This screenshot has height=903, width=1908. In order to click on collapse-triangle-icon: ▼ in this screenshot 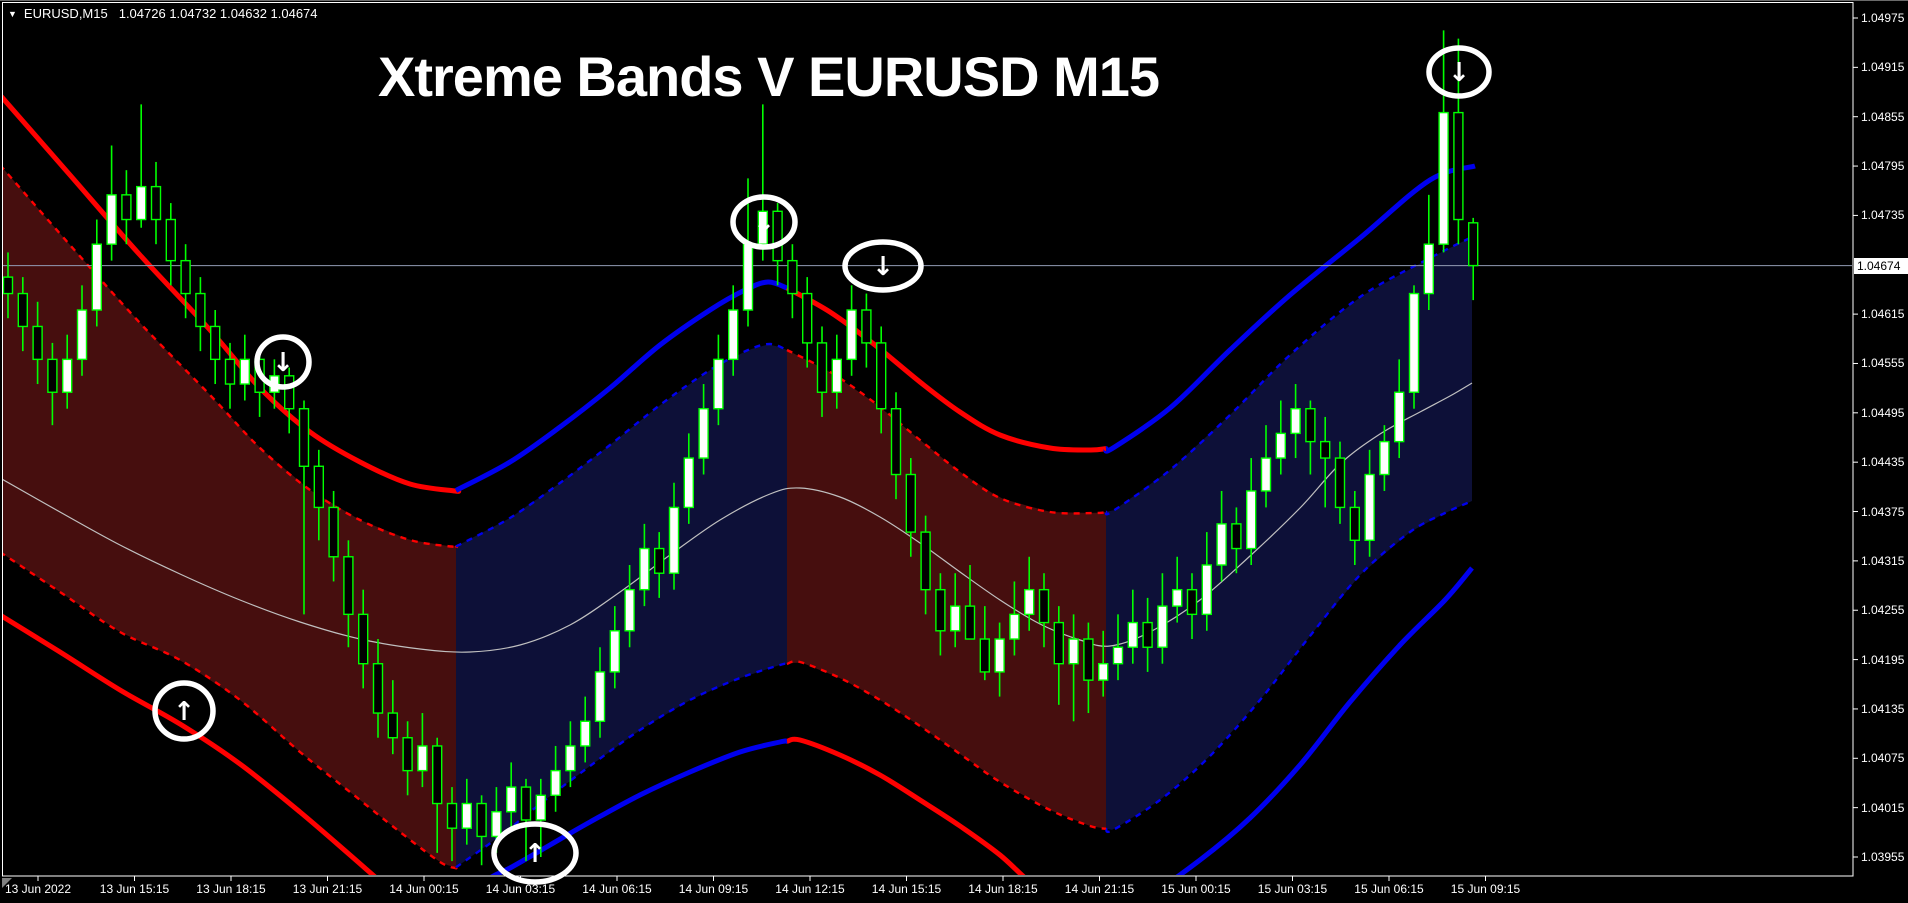, I will do `click(12, 14)`.